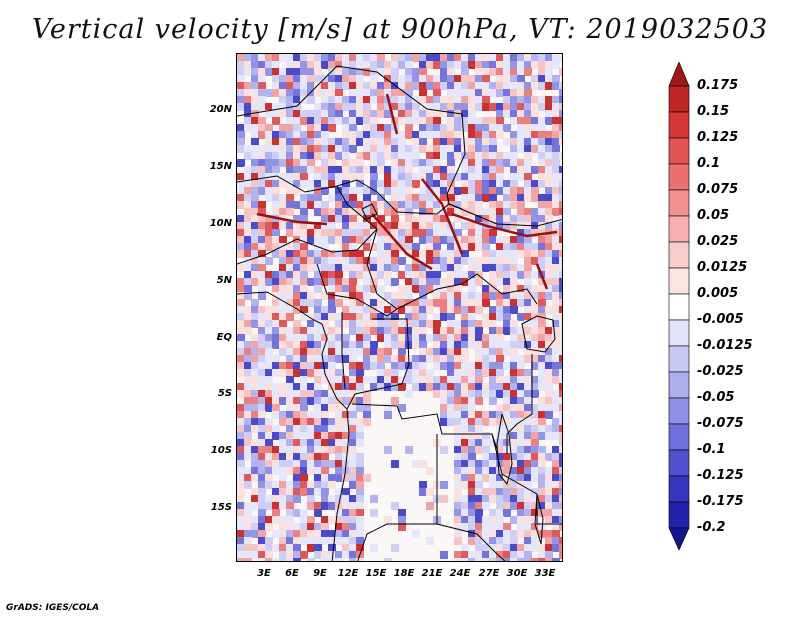 This screenshot has height=618, width=800. I want to click on longitude-label: 6E, so click(292, 573).